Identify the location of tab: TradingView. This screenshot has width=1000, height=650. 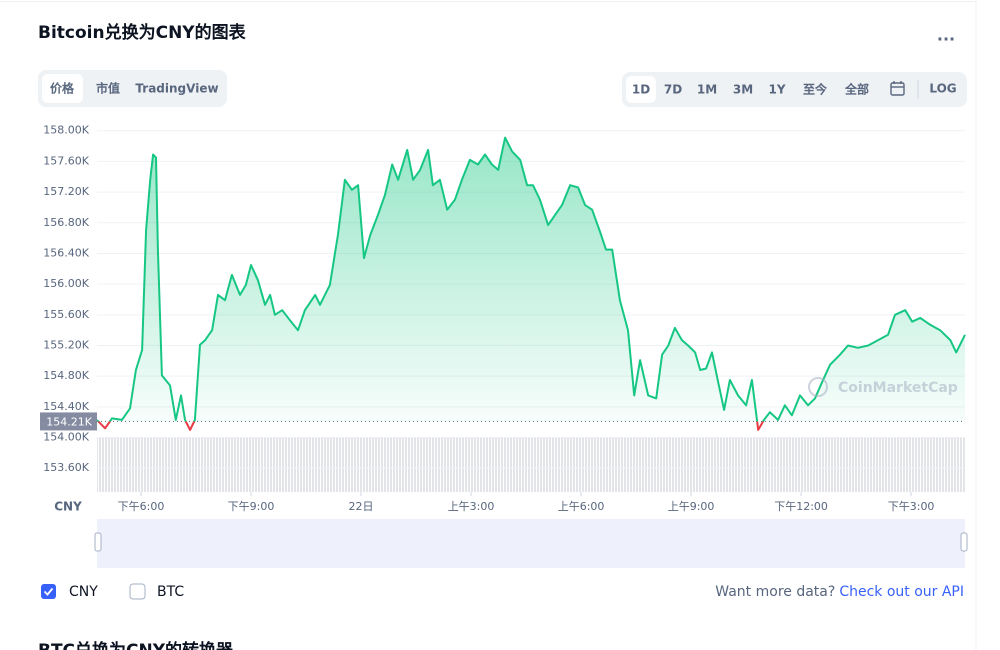
(176, 89).